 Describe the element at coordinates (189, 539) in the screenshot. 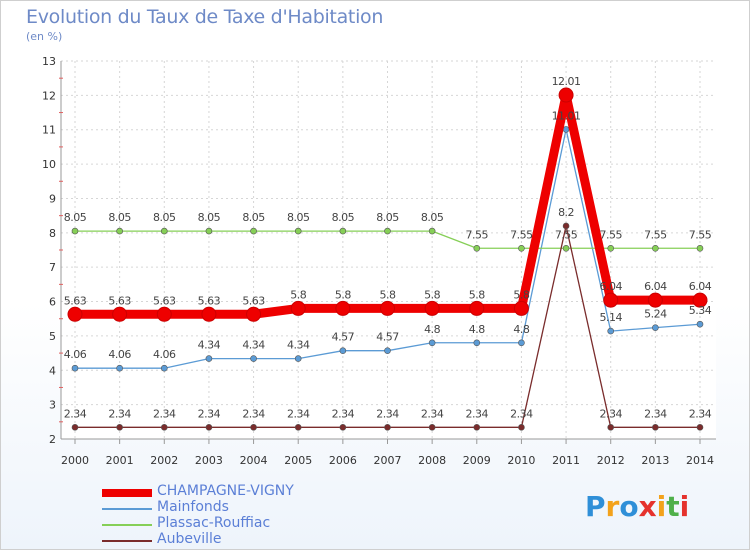

I see `legend-label: Aubeville` at that location.